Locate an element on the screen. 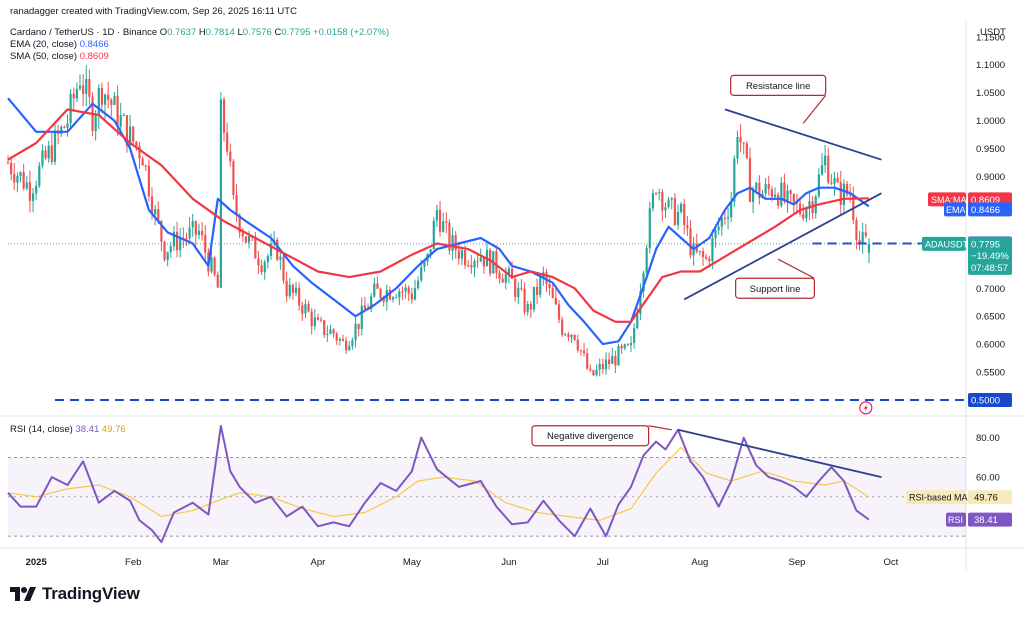  sma-tag-name: SMA:MA is located at coordinates (949, 200).